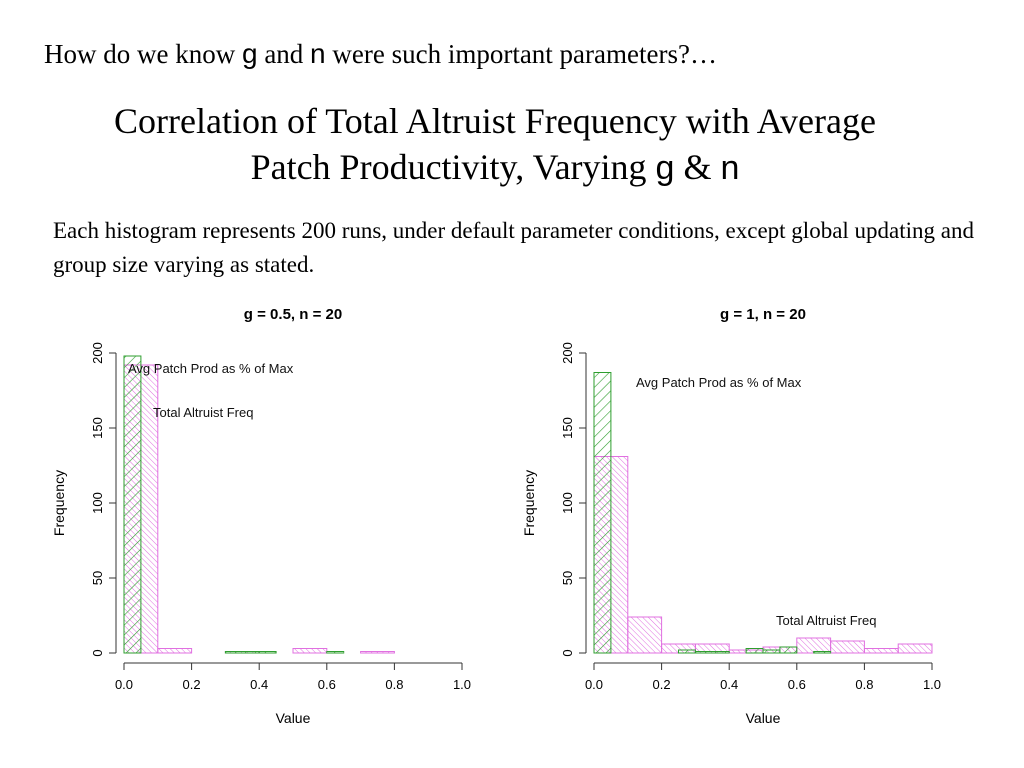  What do you see at coordinates (697, 167) in the screenshot?
I see `title-amp: &` at bounding box center [697, 167].